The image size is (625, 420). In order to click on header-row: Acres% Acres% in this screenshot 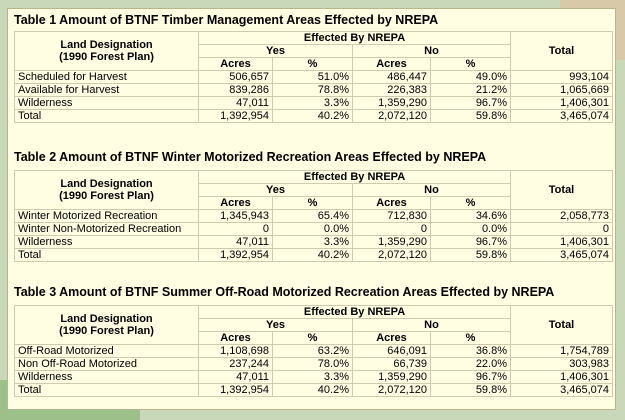, I will do `click(314, 64)`.